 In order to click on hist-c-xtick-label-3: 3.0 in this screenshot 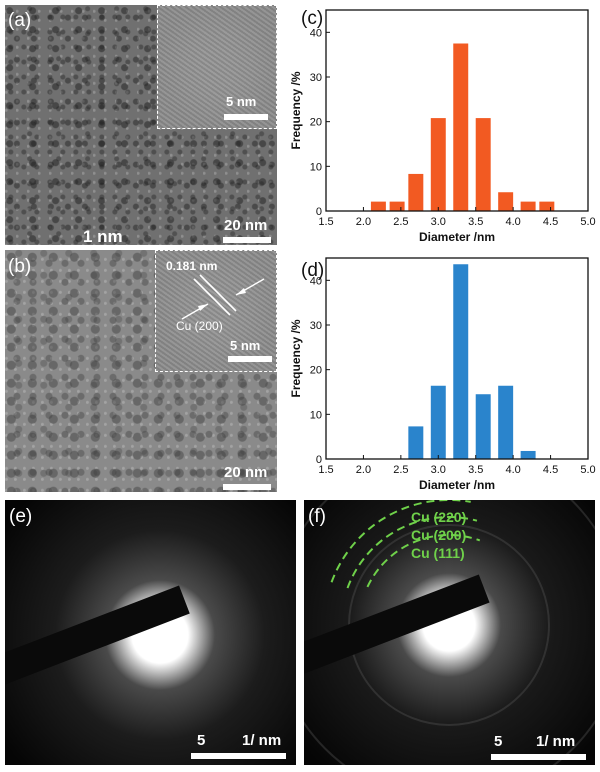, I will do `click(438, 222)`.